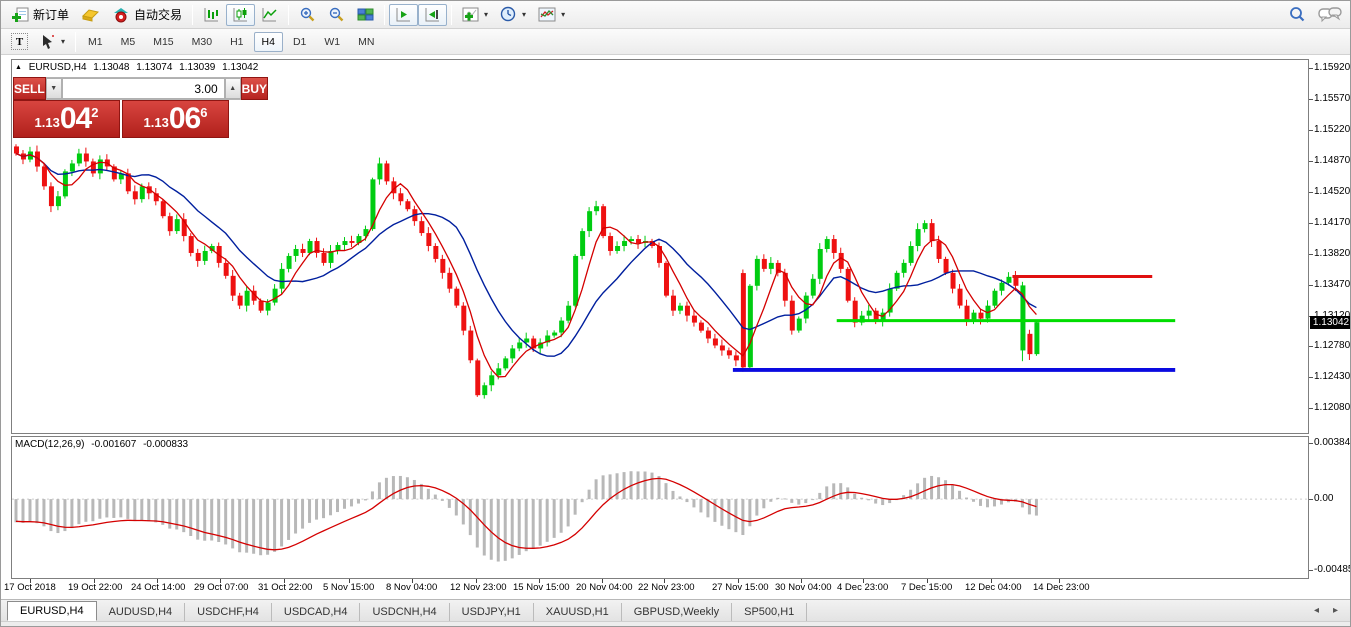 This screenshot has height=627, width=1351. What do you see at coordinates (254, 88) in the screenshot?
I see `buy-button: BUY` at bounding box center [254, 88].